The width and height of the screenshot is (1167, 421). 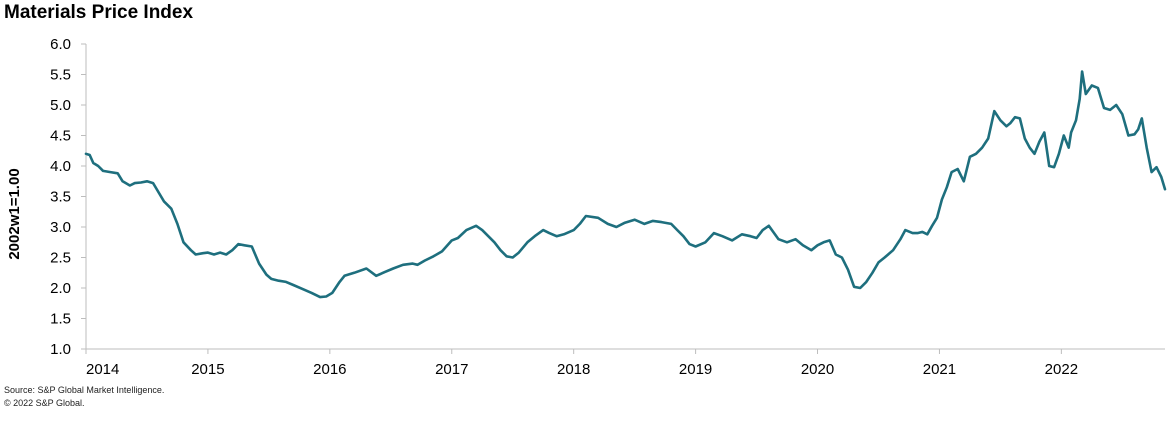 I want to click on x-tick-label: 2022, so click(x=1061, y=369).